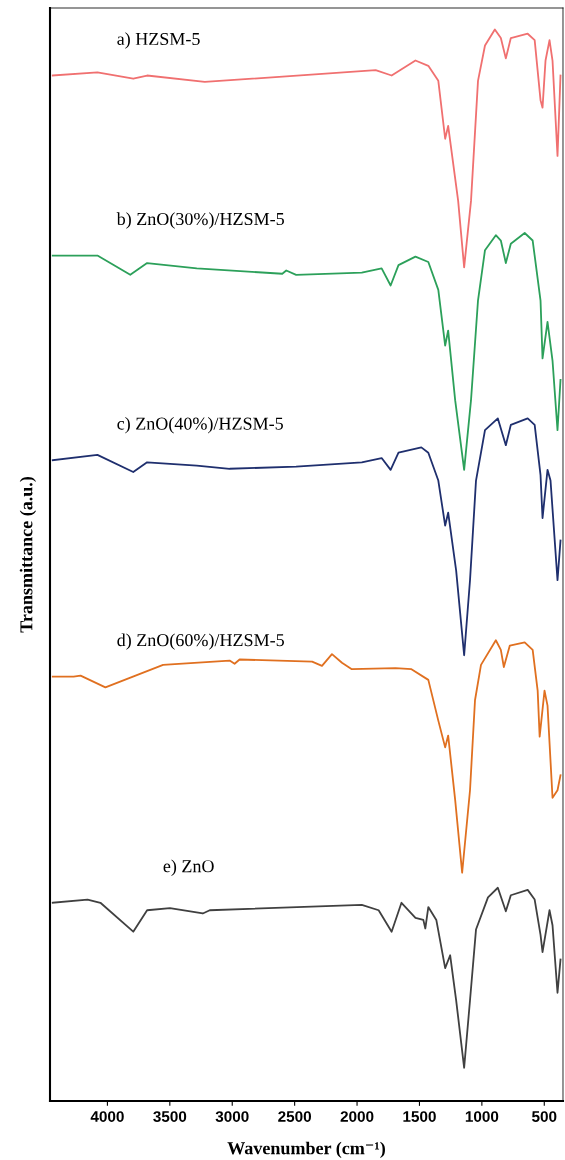 This screenshot has width=565, height=1160. What do you see at coordinates (200, 425) in the screenshot?
I see `annotation: c) ZnO(40%)/HZSM-5` at bounding box center [200, 425].